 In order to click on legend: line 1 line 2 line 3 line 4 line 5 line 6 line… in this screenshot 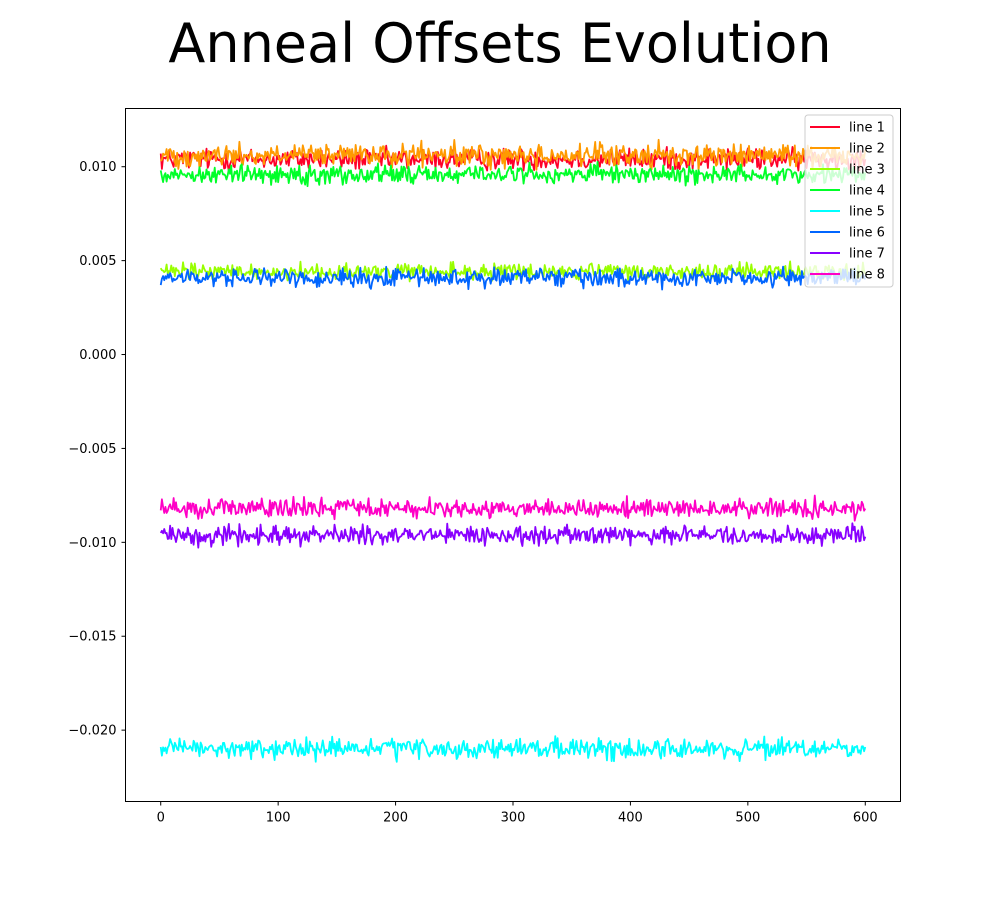, I will do `click(849, 201)`.